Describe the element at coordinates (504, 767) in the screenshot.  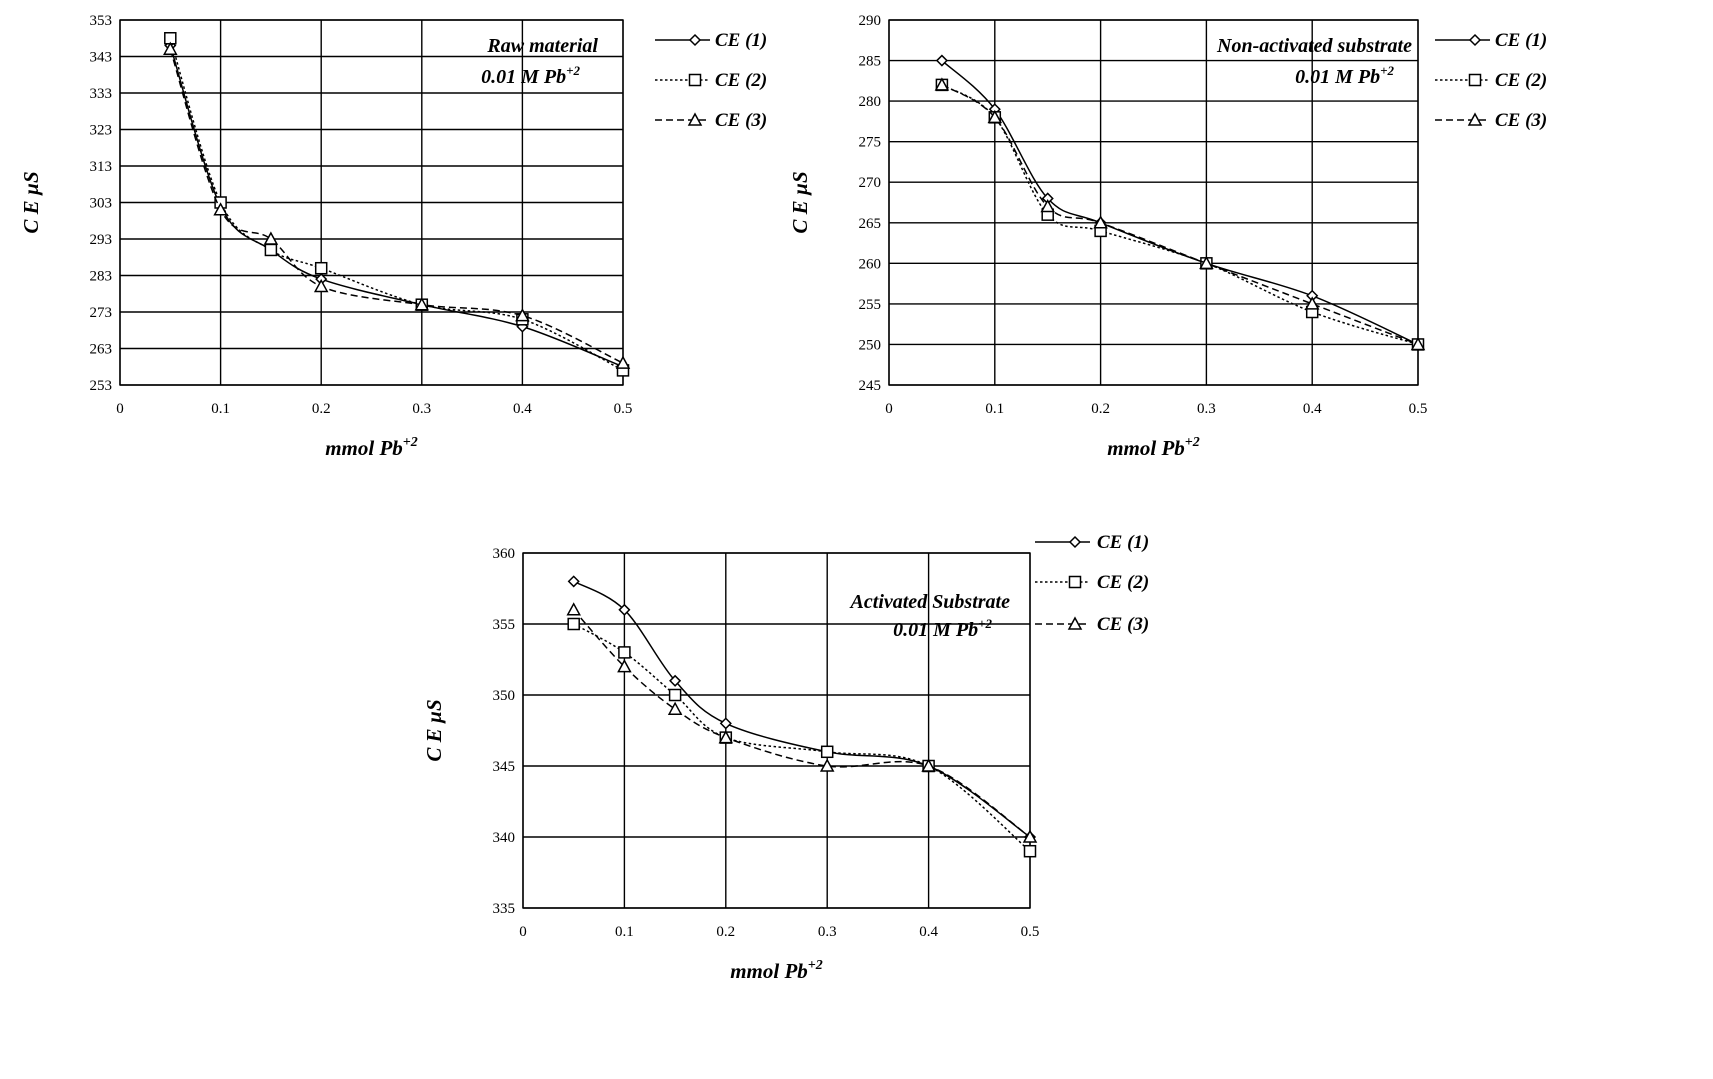
I see `y-tick-label: 345` at that location.